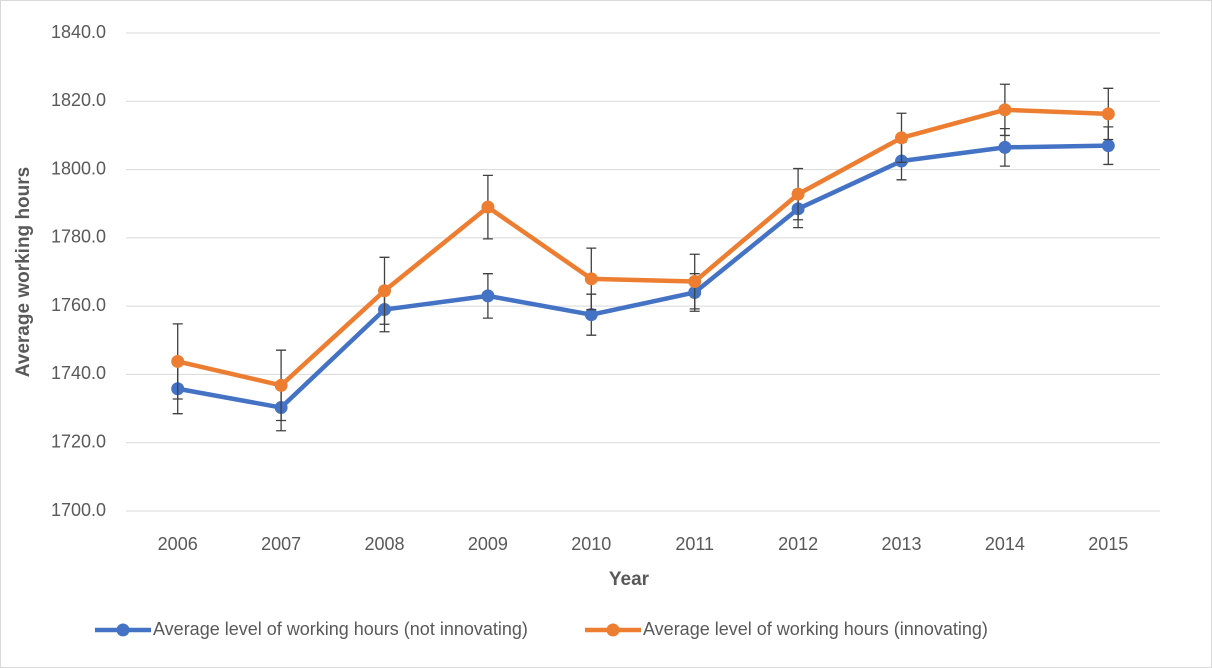 This screenshot has width=1212, height=668. What do you see at coordinates (591, 544) in the screenshot?
I see `x-tick-label: 2010` at bounding box center [591, 544].